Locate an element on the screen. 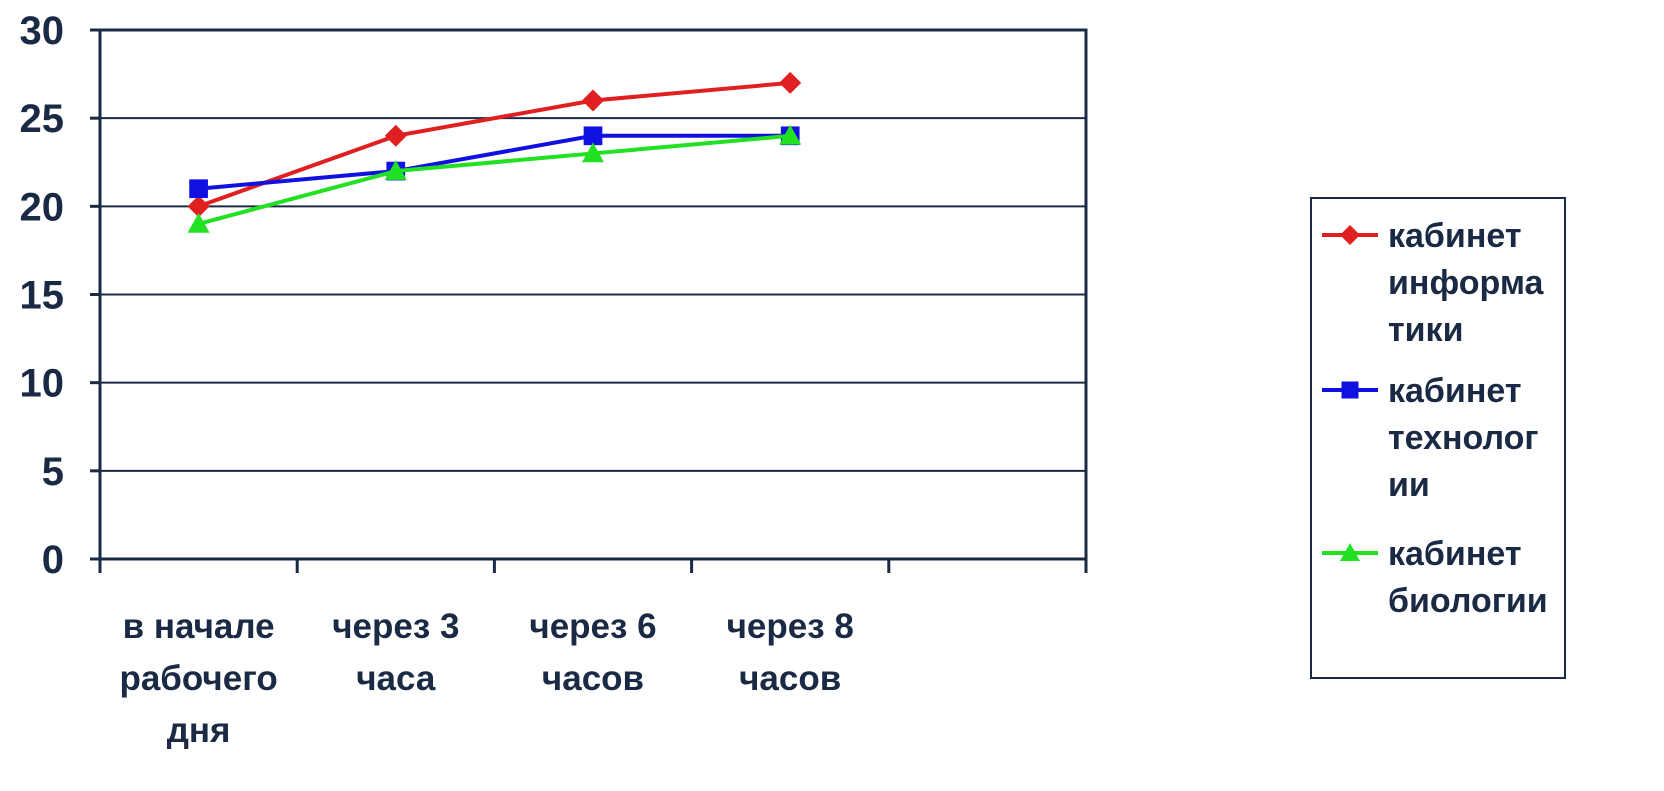 The height and width of the screenshot is (791, 1664). x-tick-label: через 6 часов is located at coordinates (592, 652).